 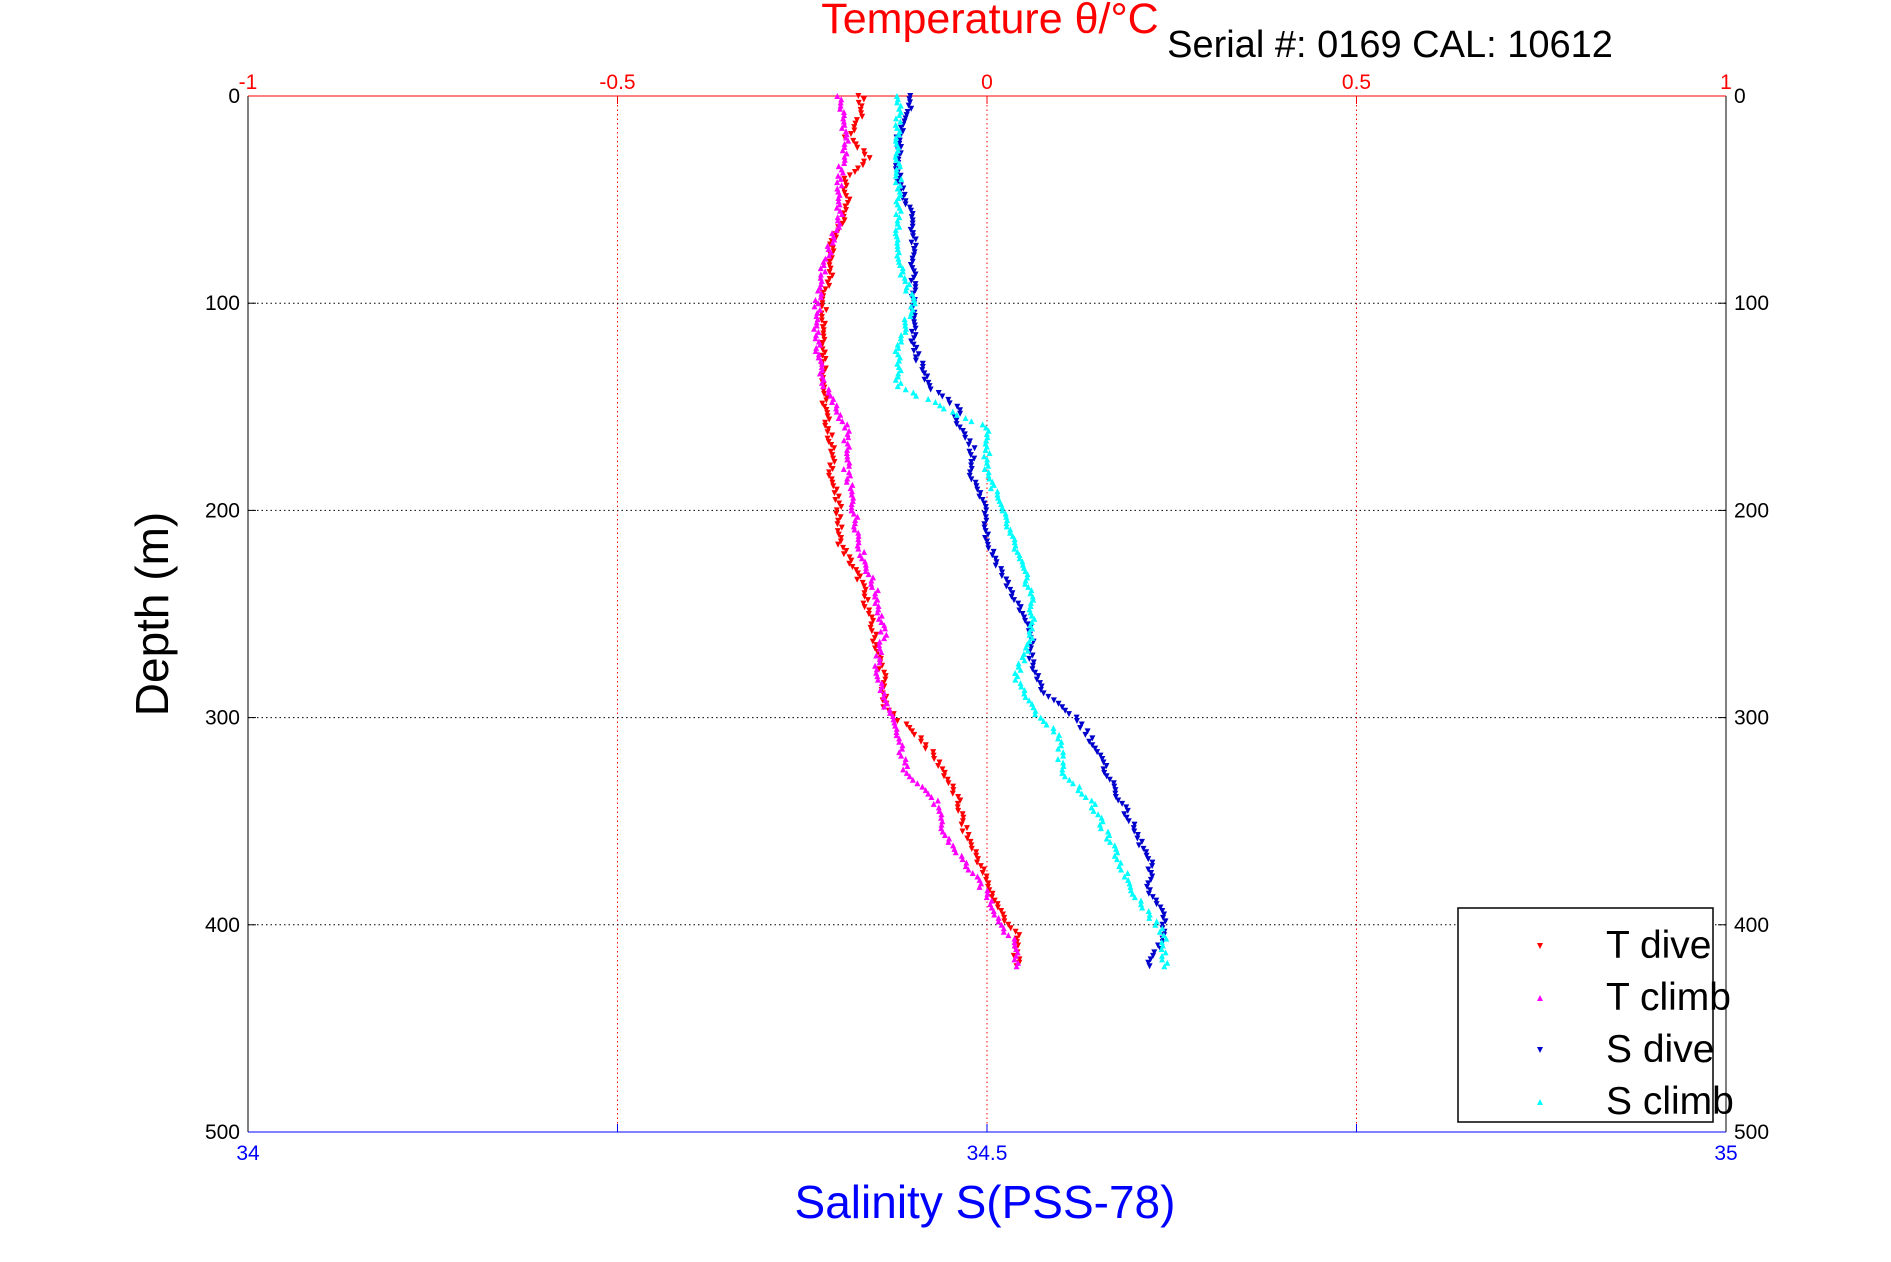 What do you see at coordinates (1595, 1015) in the screenshot?
I see `legend: T dive T climb S dive S climb` at bounding box center [1595, 1015].